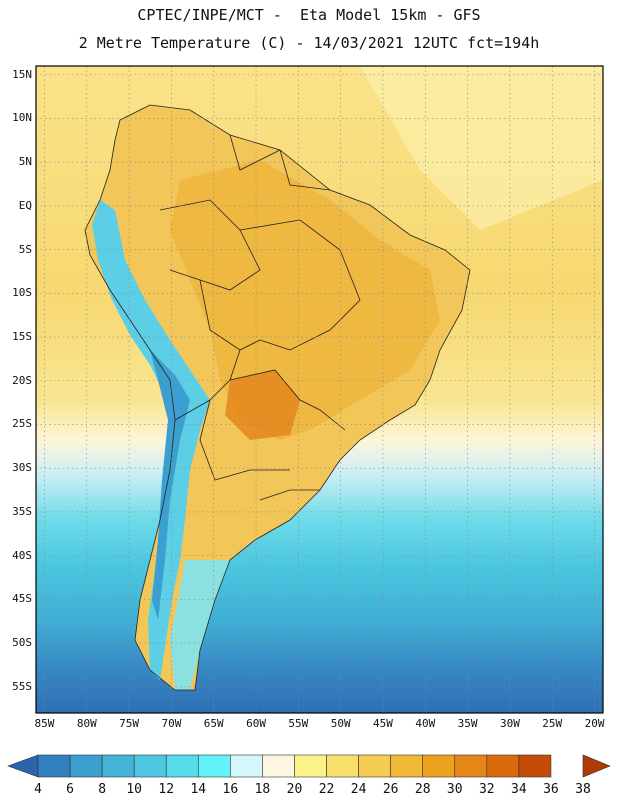  What do you see at coordinates (22, 511) in the screenshot?
I see `lat-tick-label: 35S` at bounding box center [22, 511].